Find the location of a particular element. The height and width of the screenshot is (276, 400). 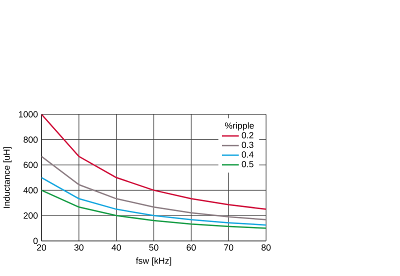

x-tick-label: 70 is located at coordinates (229, 247).